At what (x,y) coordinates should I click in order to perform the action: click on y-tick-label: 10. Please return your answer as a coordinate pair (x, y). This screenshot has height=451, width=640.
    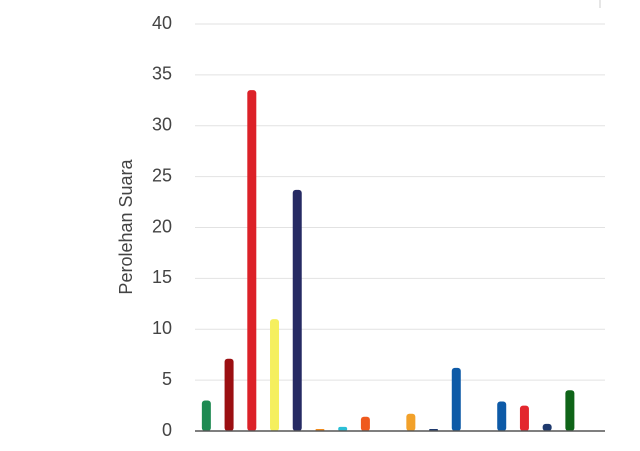
    Looking at the image, I should click on (162, 328).